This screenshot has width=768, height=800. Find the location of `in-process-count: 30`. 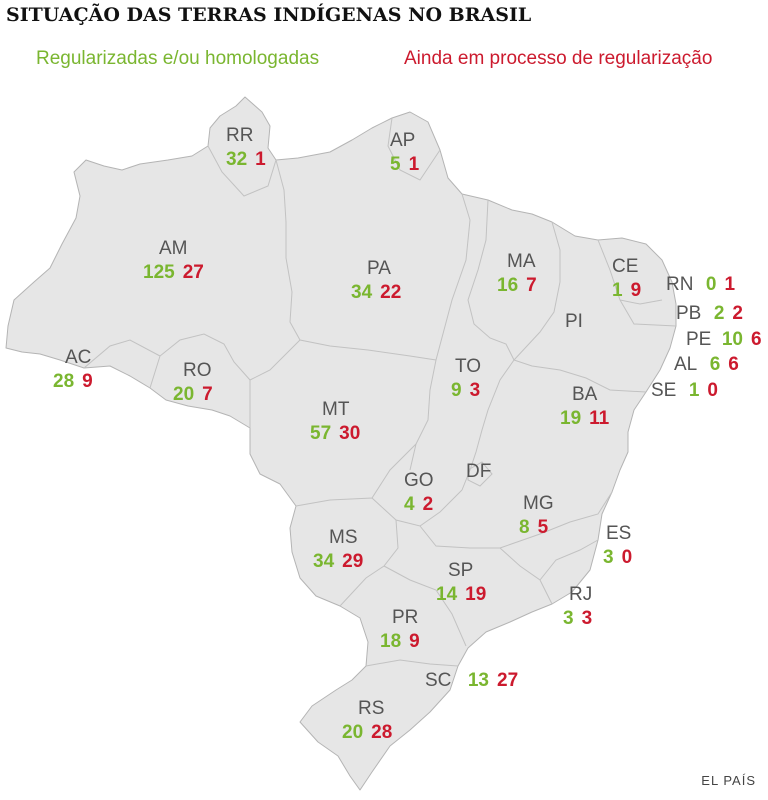

in-process-count: 30 is located at coordinates (350, 433).